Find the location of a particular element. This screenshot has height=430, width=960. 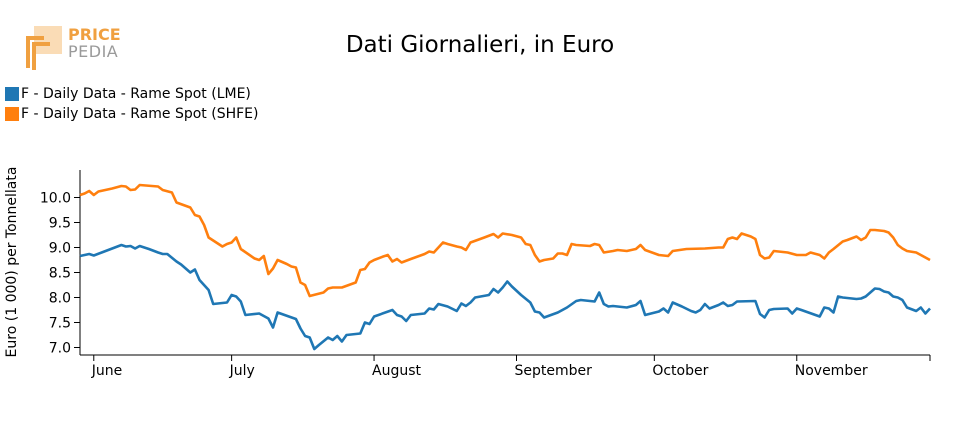

y-tick-label: 8.5 is located at coordinates (60, 274).